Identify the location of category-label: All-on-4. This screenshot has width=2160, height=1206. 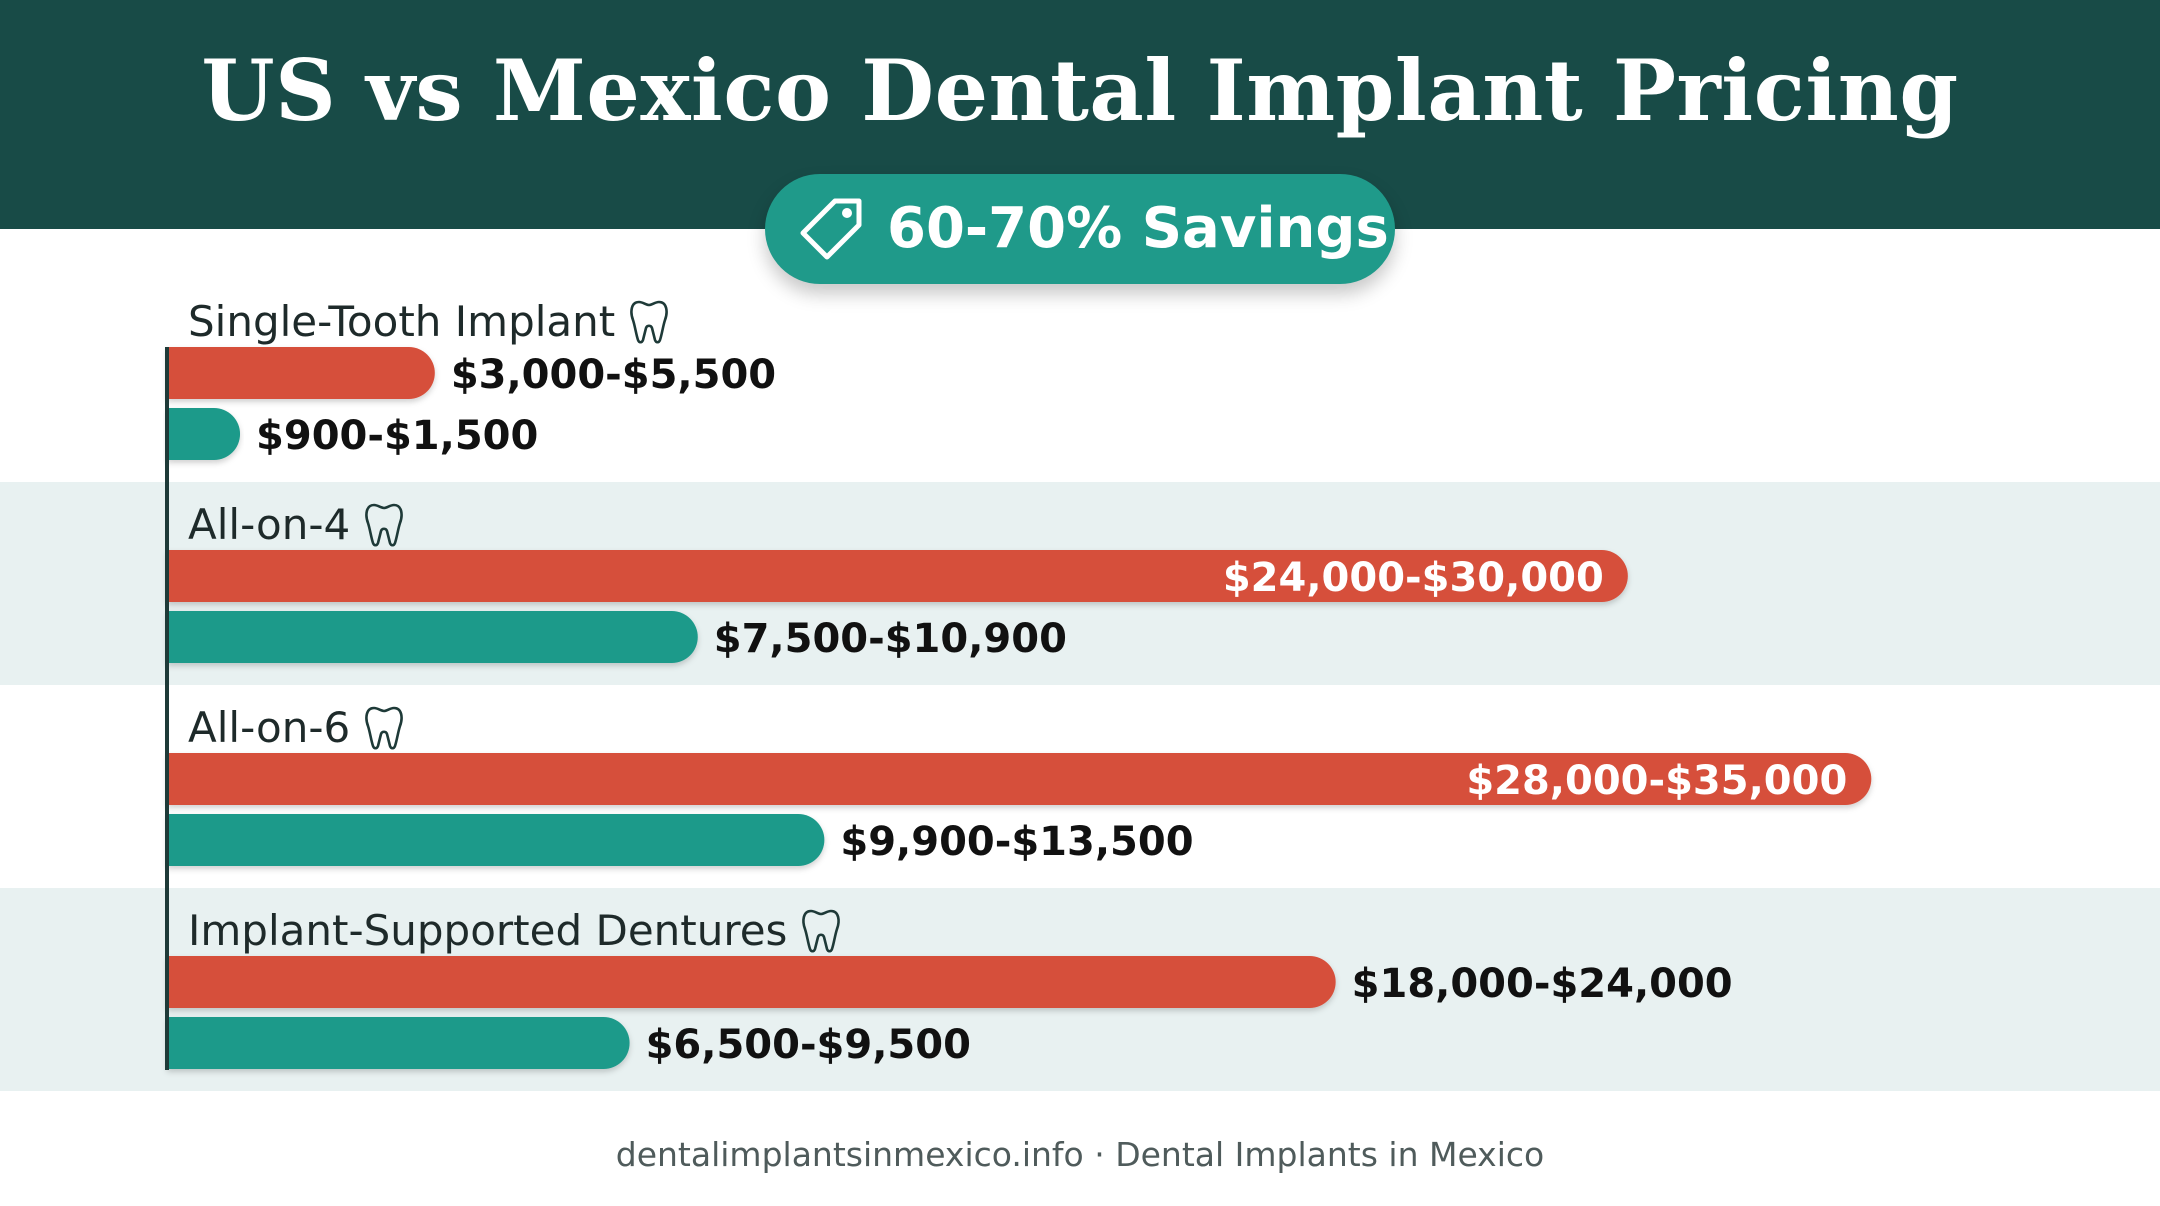
(297, 525).